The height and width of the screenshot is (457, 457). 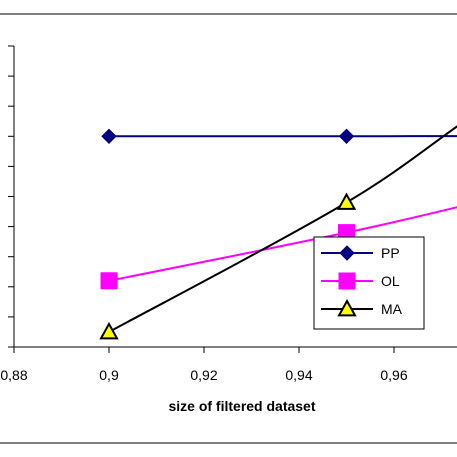 What do you see at coordinates (109, 375) in the screenshot?
I see `x-tick-label: 0,9` at bounding box center [109, 375].